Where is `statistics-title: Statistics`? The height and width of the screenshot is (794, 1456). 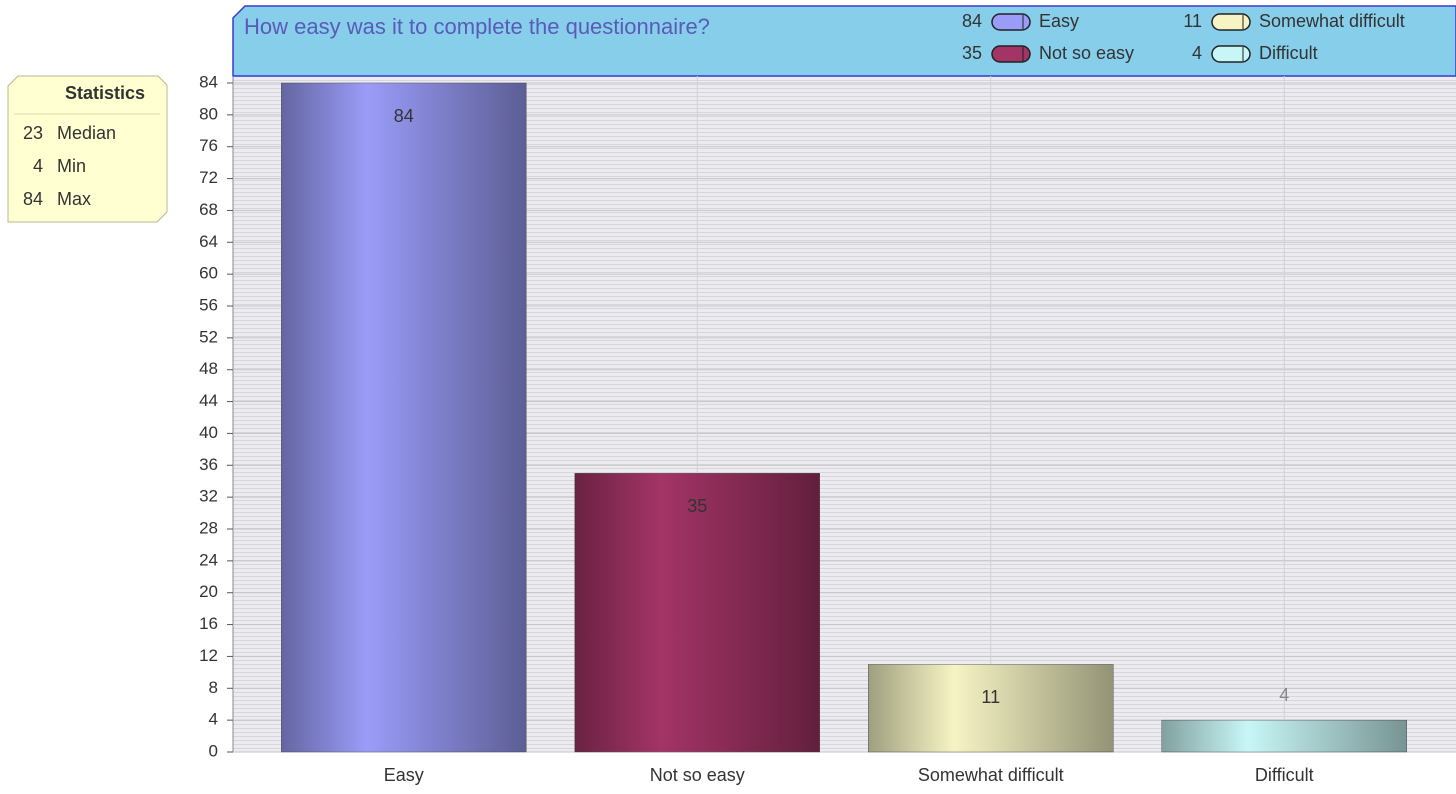 statistics-title: Statistics is located at coordinates (105, 93).